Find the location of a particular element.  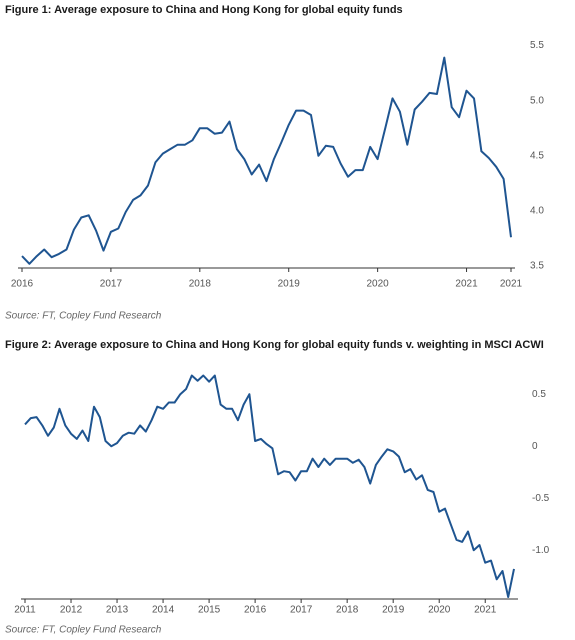

y-tick-label: -1.0 is located at coordinates (541, 550).